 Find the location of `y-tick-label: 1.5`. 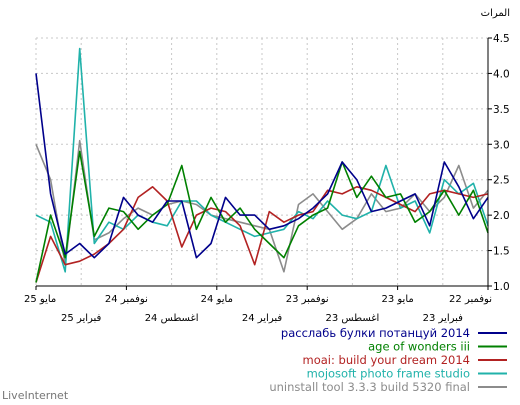

y-tick-label: 1.5 is located at coordinates (501, 252).